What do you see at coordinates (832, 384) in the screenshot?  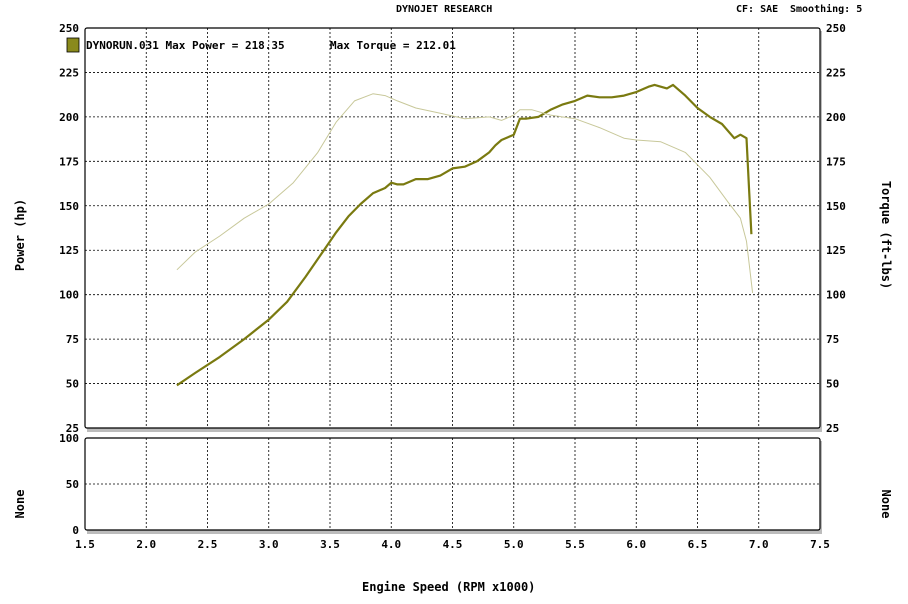 I see `y-tick-label-torque: 50` at bounding box center [832, 384].